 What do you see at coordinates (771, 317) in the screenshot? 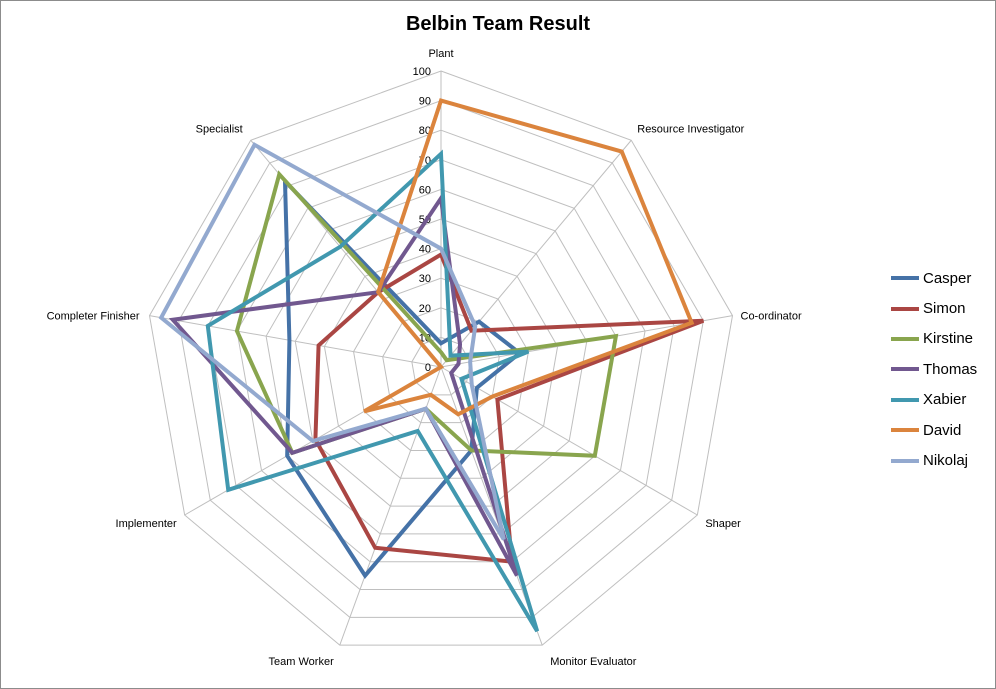
I see `axis-label-co-ordinator: Co-ordinator` at bounding box center [771, 317].